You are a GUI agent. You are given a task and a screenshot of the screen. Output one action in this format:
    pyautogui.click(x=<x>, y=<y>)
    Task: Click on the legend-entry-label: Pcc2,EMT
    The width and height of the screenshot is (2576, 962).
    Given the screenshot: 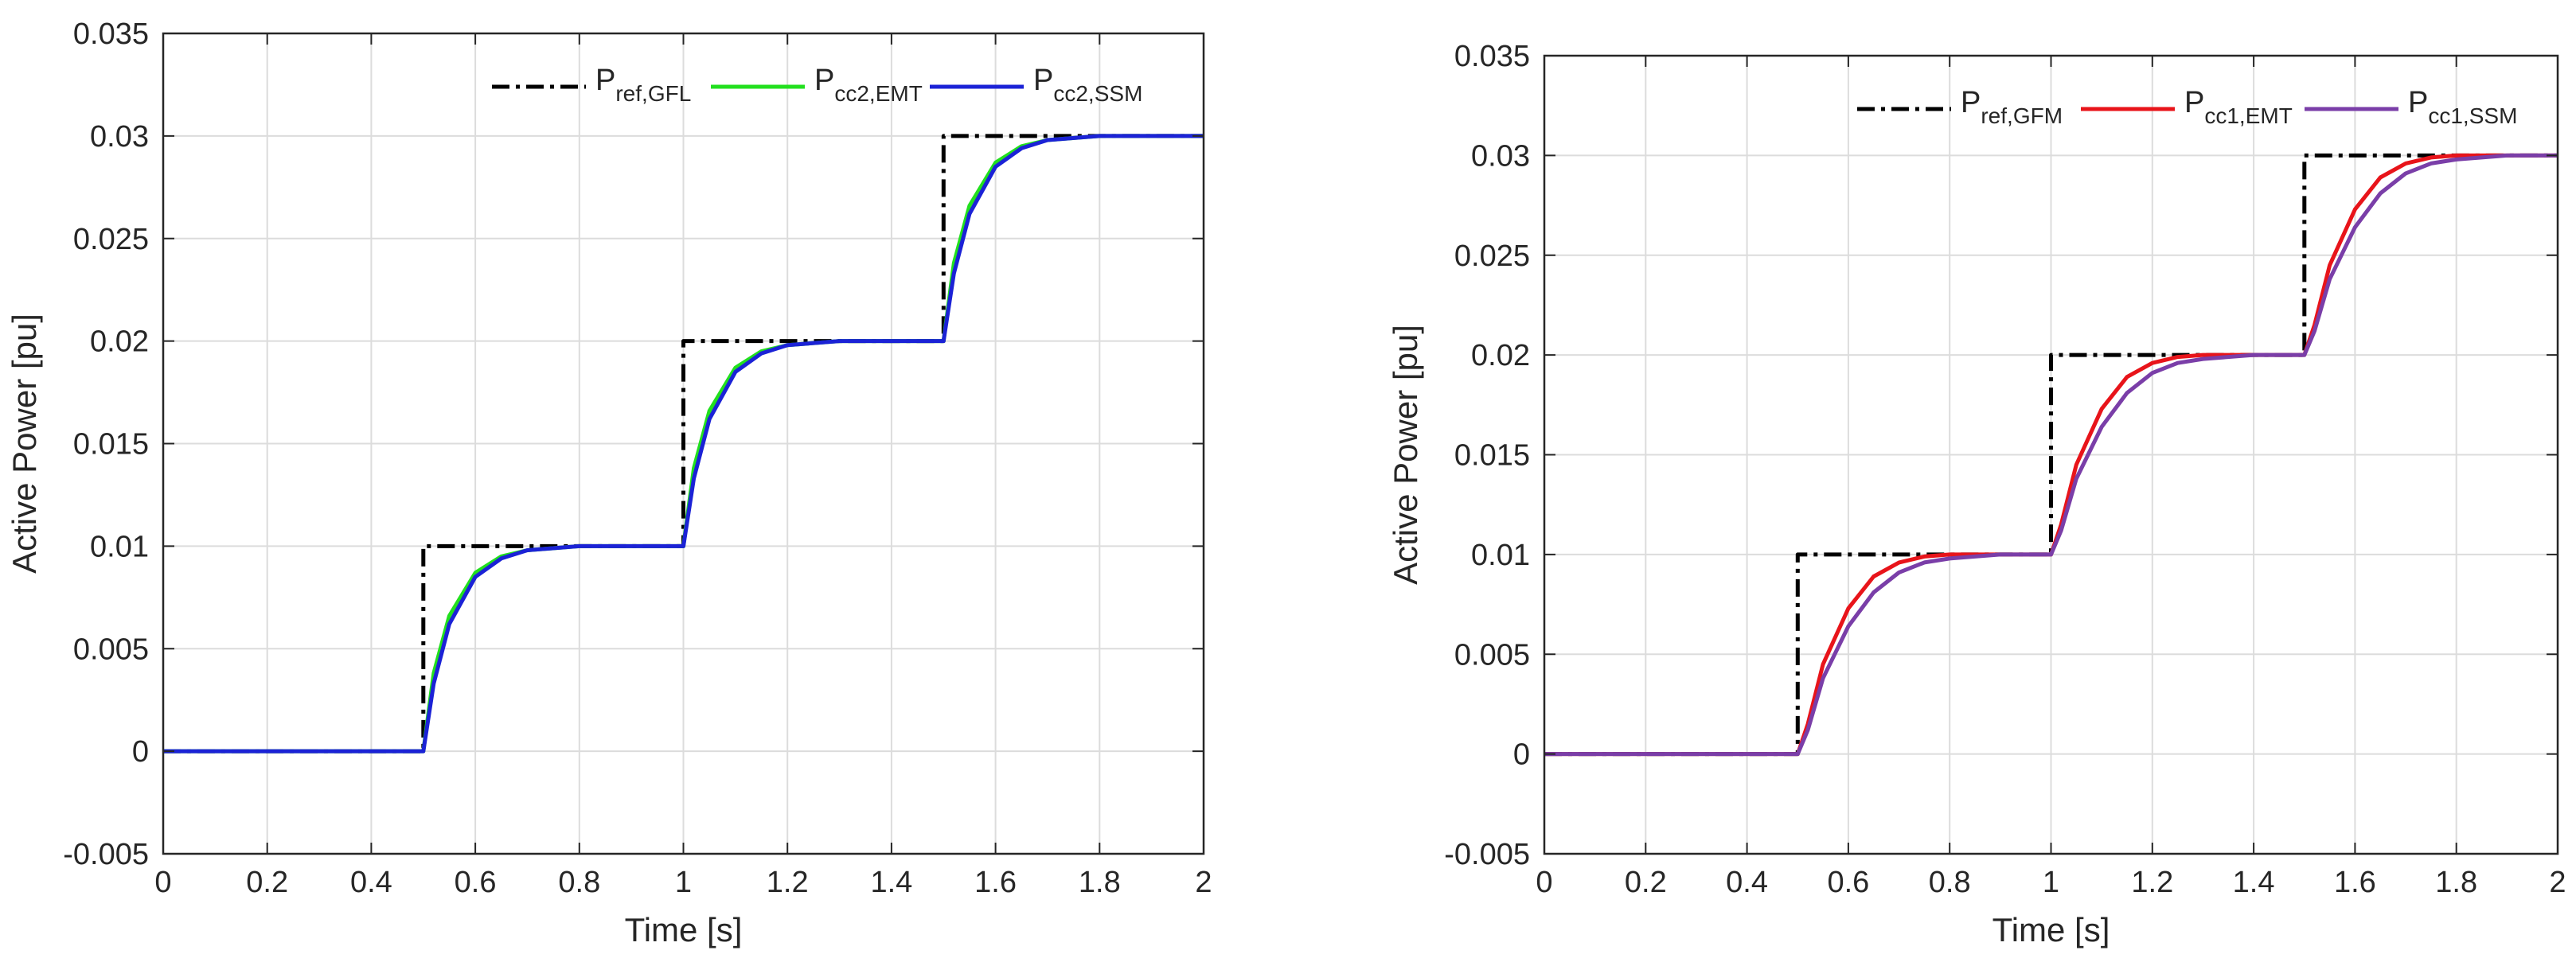 What is the action you would take?
    pyautogui.click(x=868, y=85)
    